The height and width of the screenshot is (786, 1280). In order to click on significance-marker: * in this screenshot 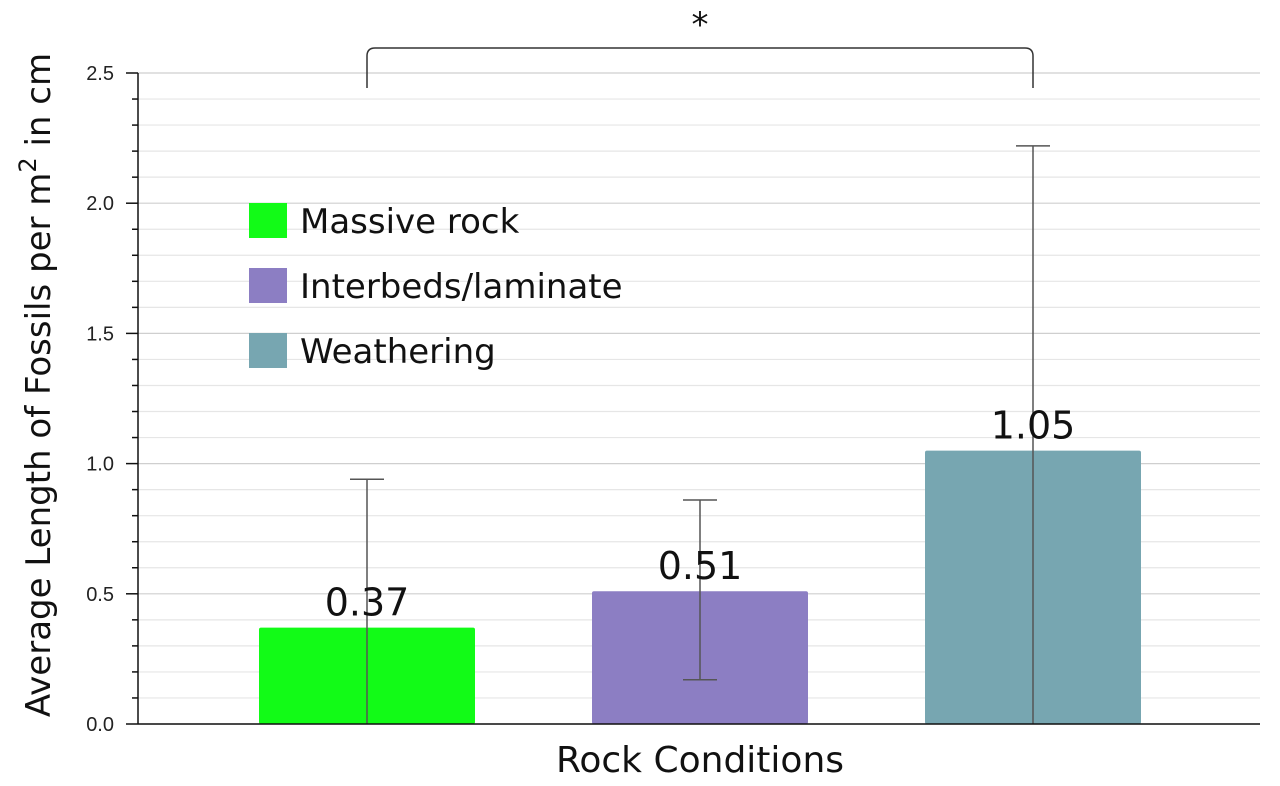, I will do `click(700, 25)`.